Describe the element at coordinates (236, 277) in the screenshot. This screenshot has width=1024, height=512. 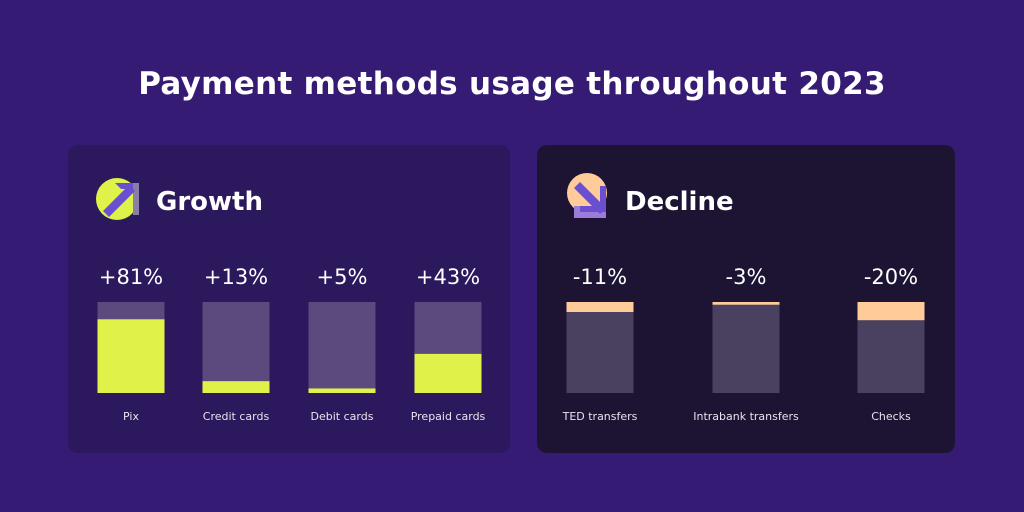
I see `data-label: +13%` at that location.